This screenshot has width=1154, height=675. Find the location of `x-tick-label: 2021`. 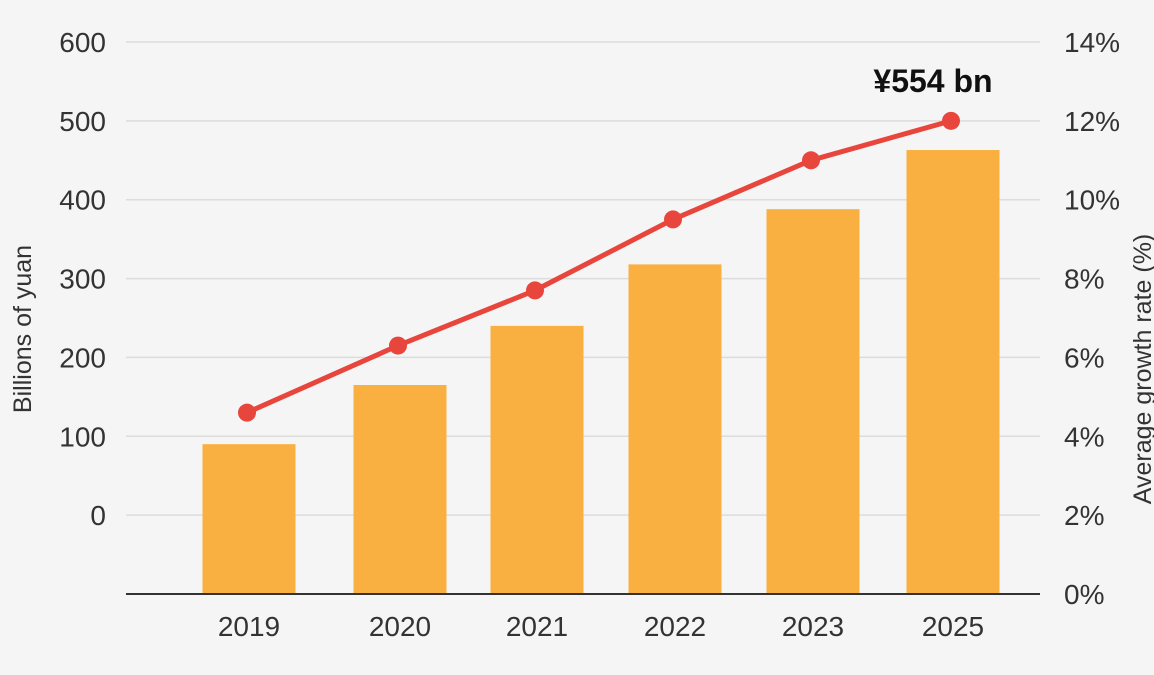

x-tick-label: 2021 is located at coordinates (537, 626).